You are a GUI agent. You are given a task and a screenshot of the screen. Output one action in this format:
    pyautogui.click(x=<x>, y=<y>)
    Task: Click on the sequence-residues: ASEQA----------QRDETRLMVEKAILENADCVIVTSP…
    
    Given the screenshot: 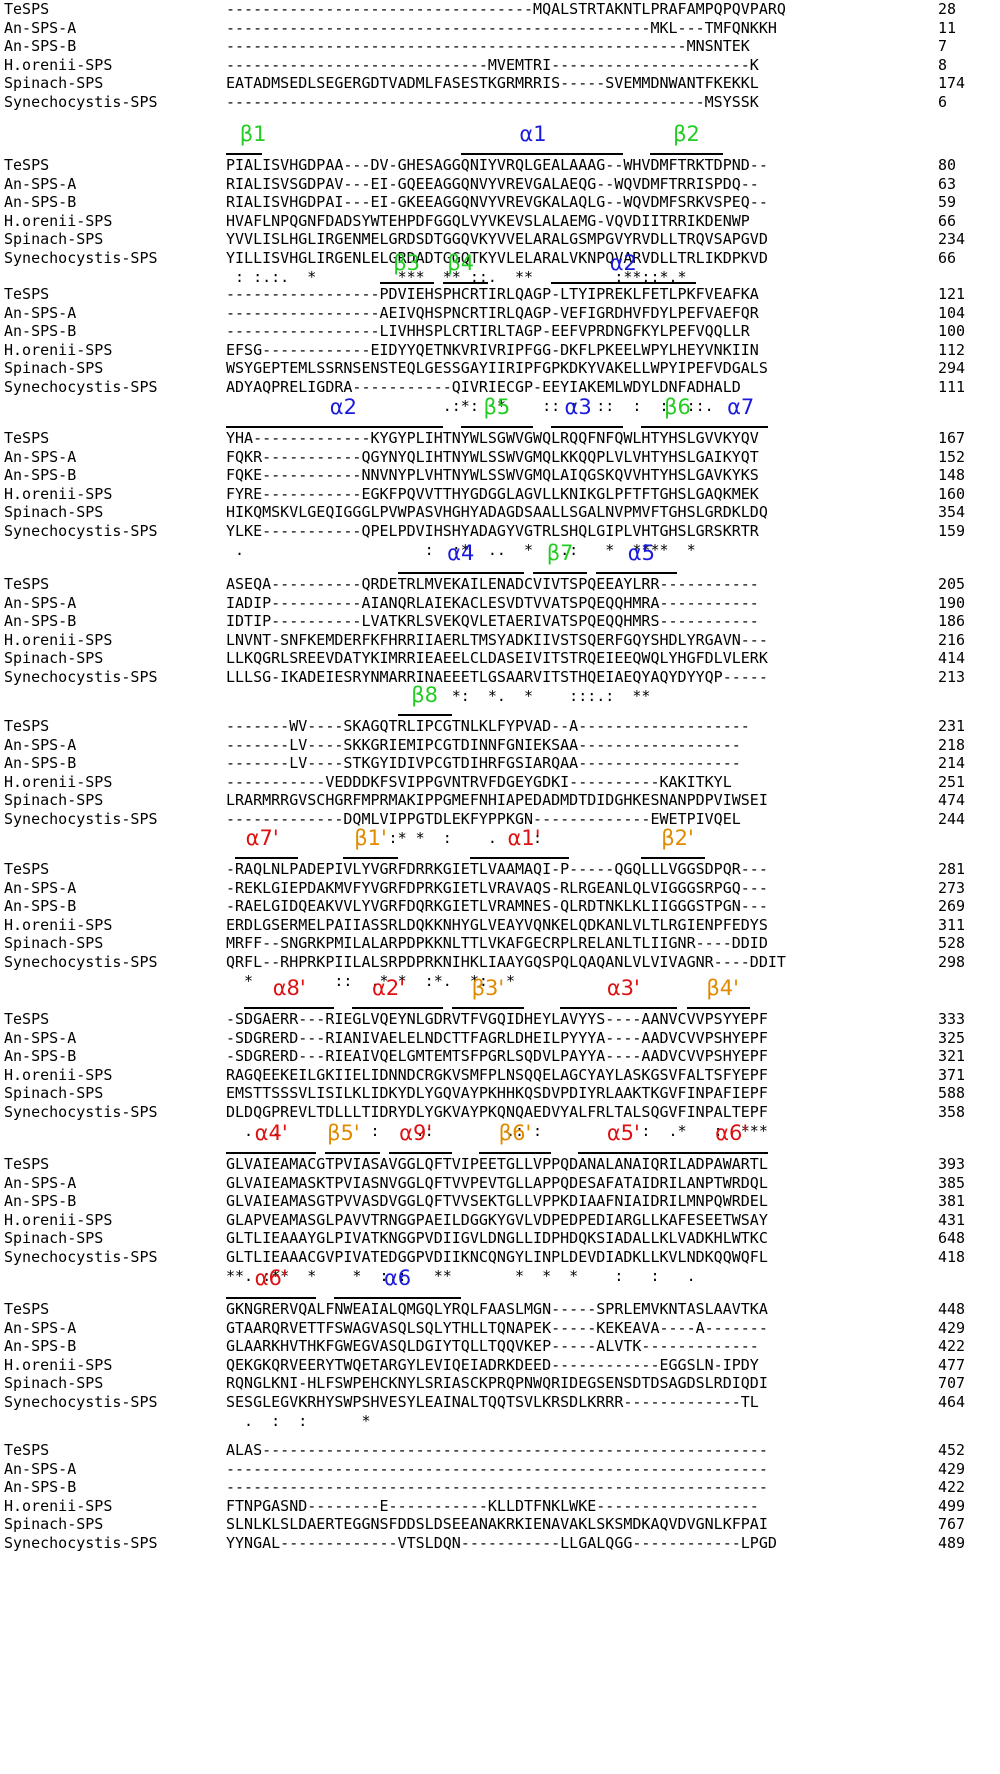 What is the action you would take?
    pyautogui.click(x=492, y=584)
    